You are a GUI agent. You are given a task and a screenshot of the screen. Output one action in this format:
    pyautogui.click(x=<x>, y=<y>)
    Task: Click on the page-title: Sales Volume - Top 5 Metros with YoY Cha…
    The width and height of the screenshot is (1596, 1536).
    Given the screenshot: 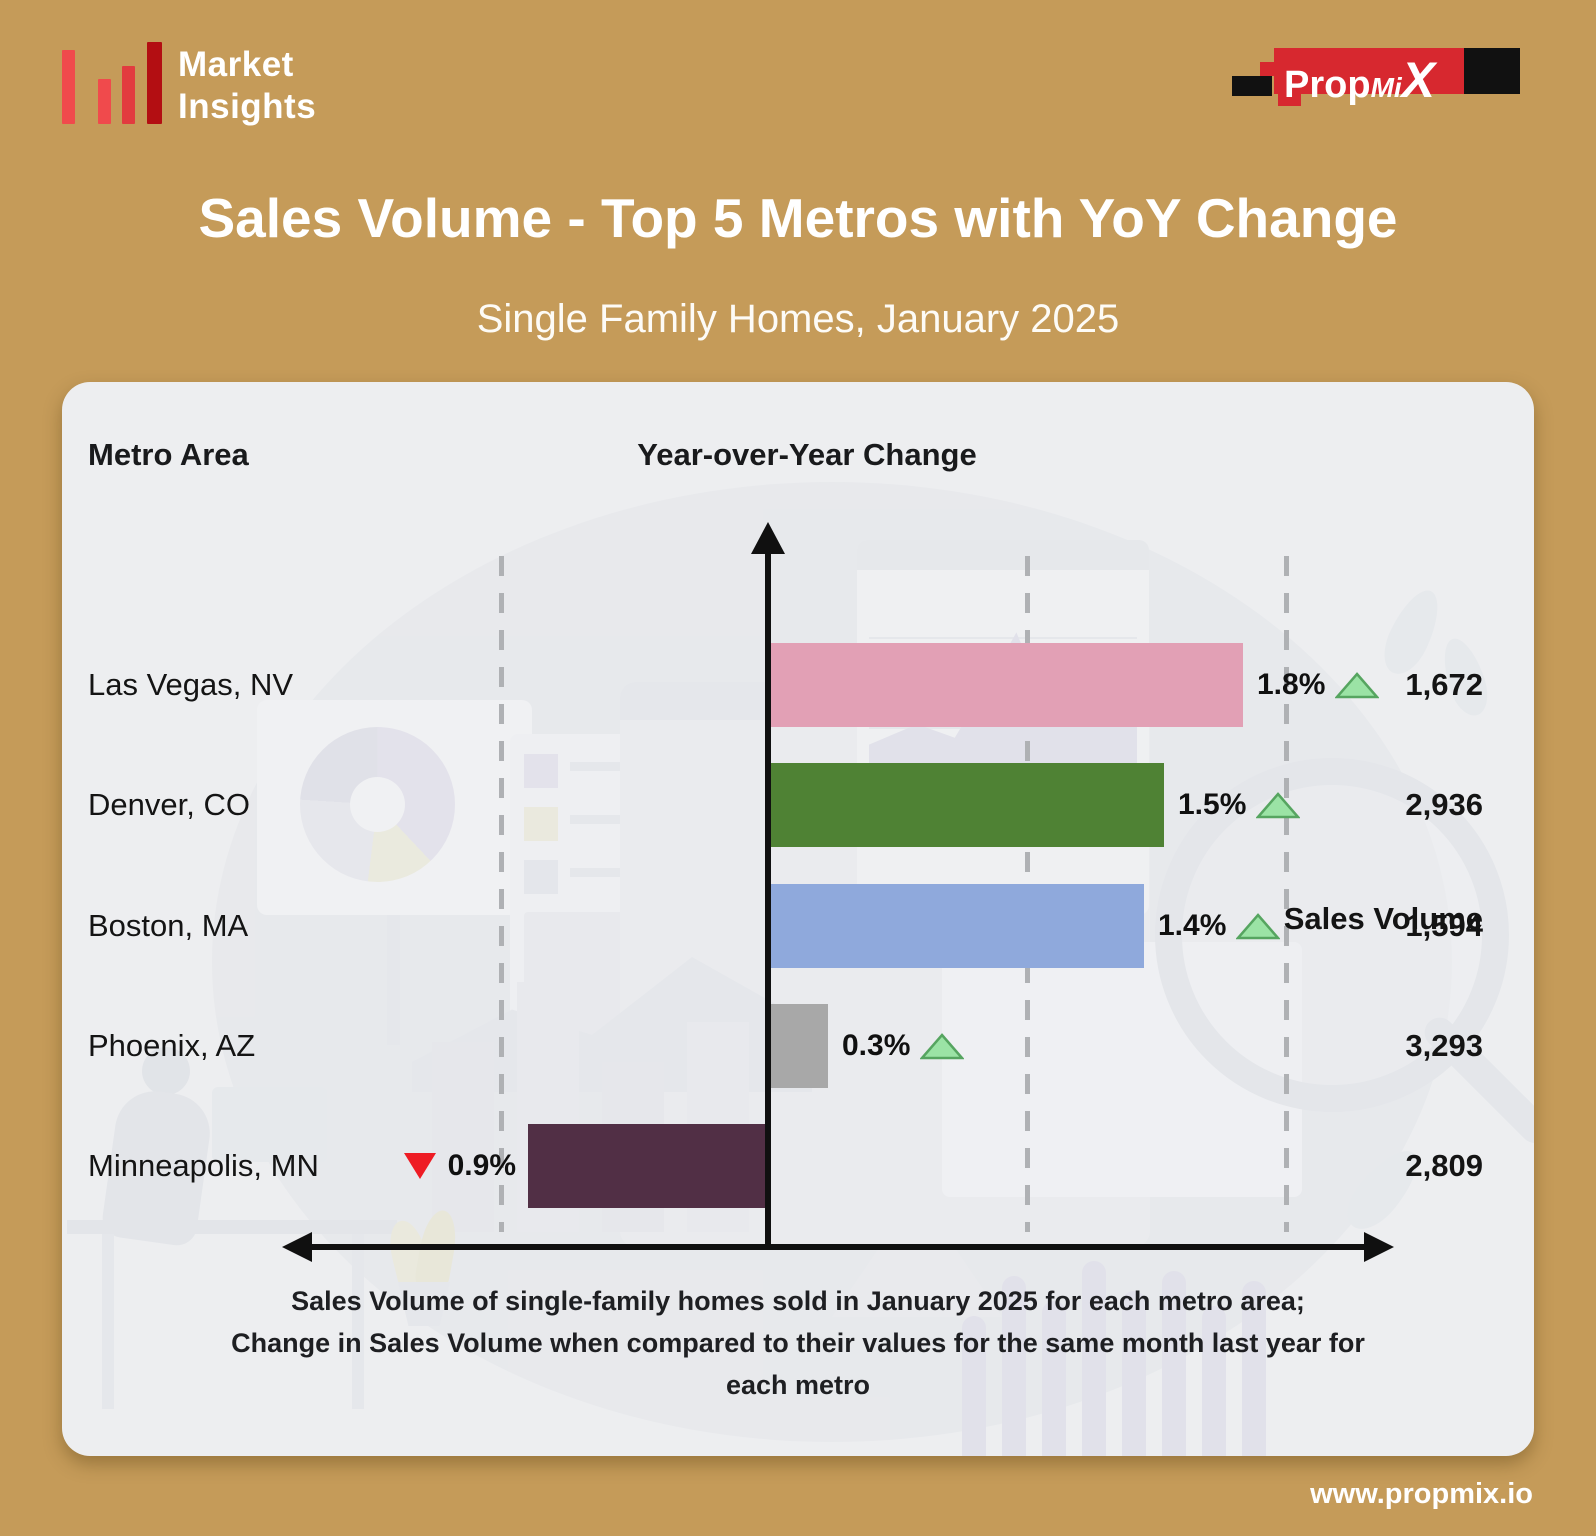 What is the action you would take?
    pyautogui.click(x=798, y=218)
    